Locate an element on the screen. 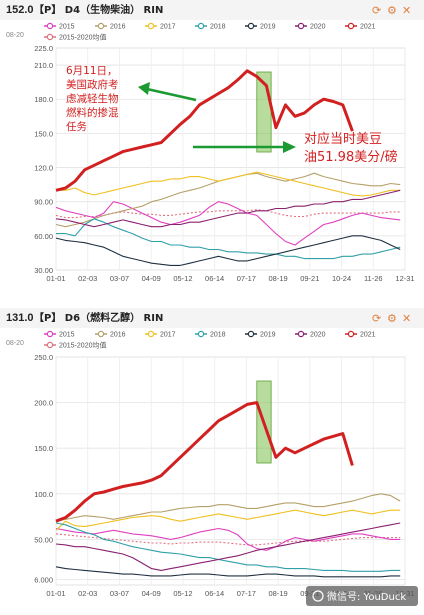 This screenshot has height=615, width=424. x-tick-label: 08-19 is located at coordinates (277, 278).